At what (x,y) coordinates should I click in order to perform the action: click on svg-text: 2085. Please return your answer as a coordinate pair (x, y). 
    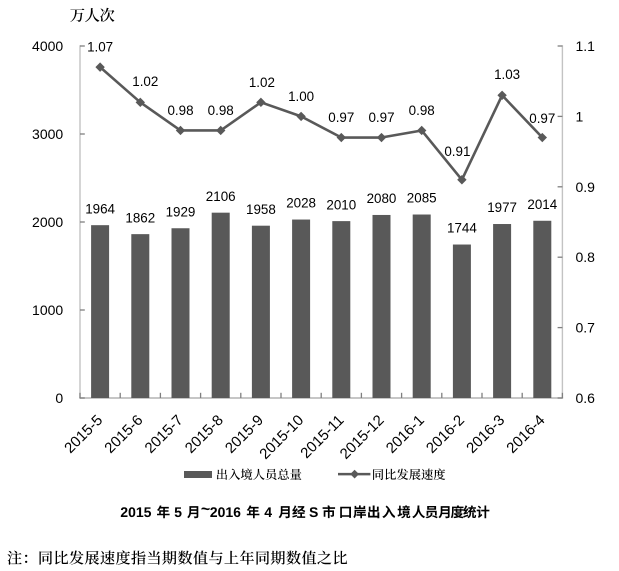
    Looking at the image, I should click on (422, 198).